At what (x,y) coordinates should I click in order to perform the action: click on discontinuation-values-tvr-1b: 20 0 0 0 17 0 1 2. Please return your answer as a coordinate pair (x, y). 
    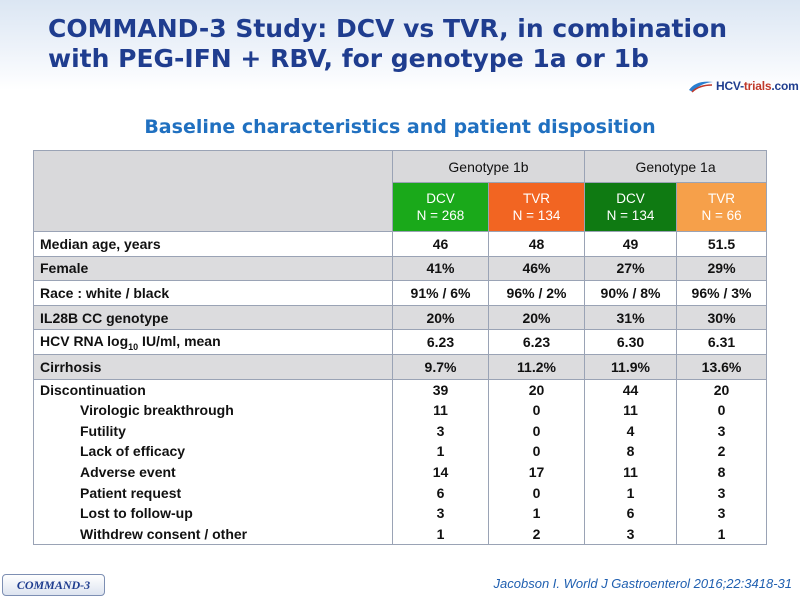
    Looking at the image, I should click on (536, 462).